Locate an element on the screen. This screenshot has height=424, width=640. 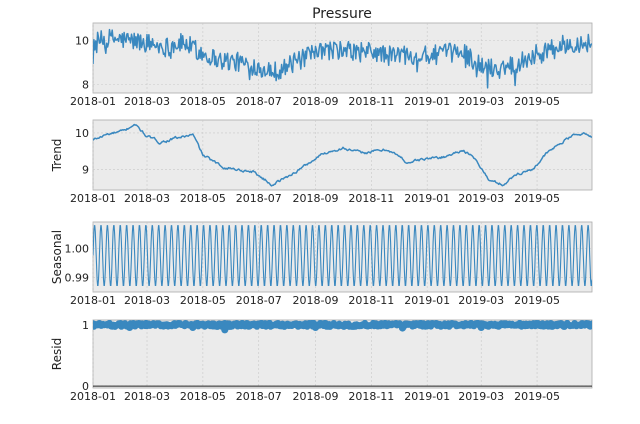
y-axis-label: Resid is located at coordinates (57, 354).